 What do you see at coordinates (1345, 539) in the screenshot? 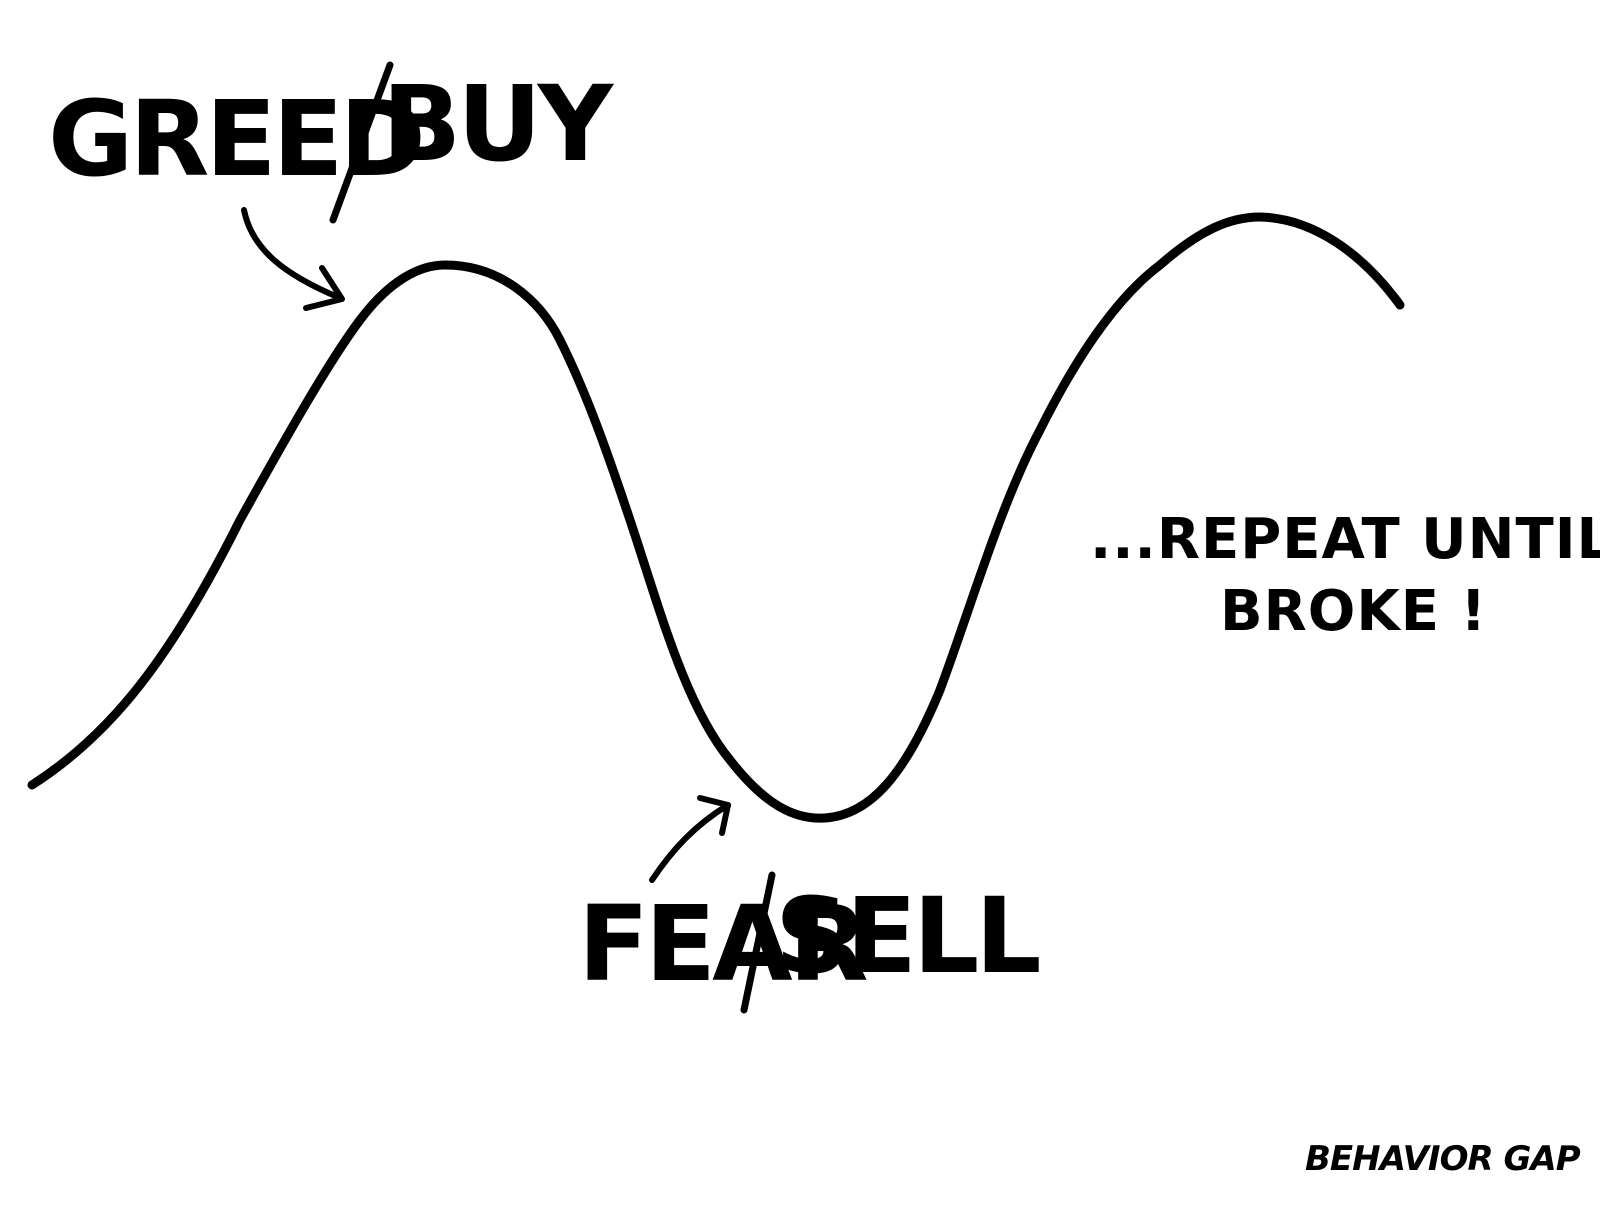
I see `repeat-until-label: ...REPEAT UNTIL` at bounding box center [1345, 539].